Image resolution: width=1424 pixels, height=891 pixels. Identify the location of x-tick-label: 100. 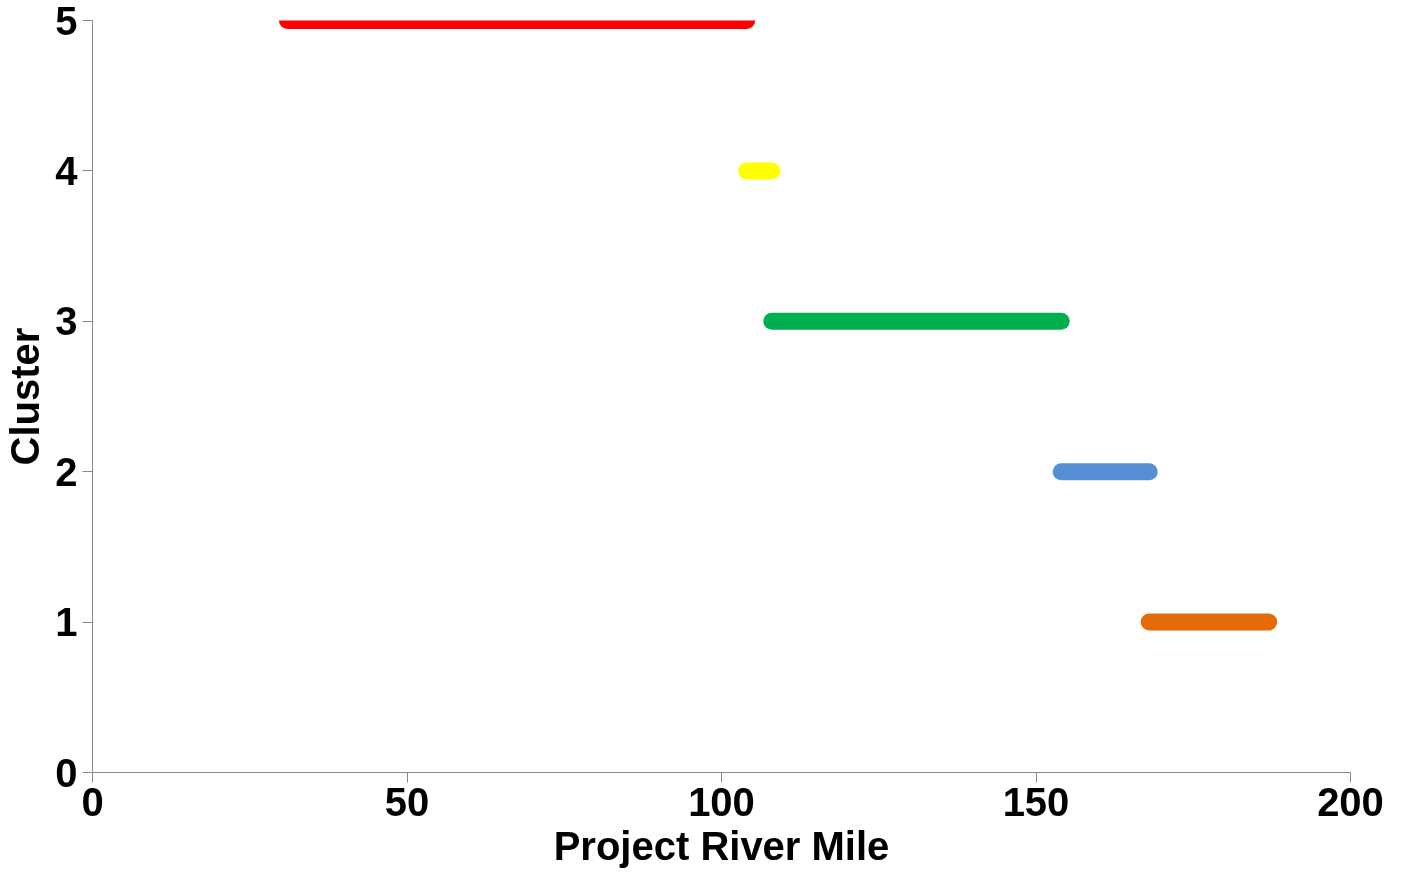
(721, 801).